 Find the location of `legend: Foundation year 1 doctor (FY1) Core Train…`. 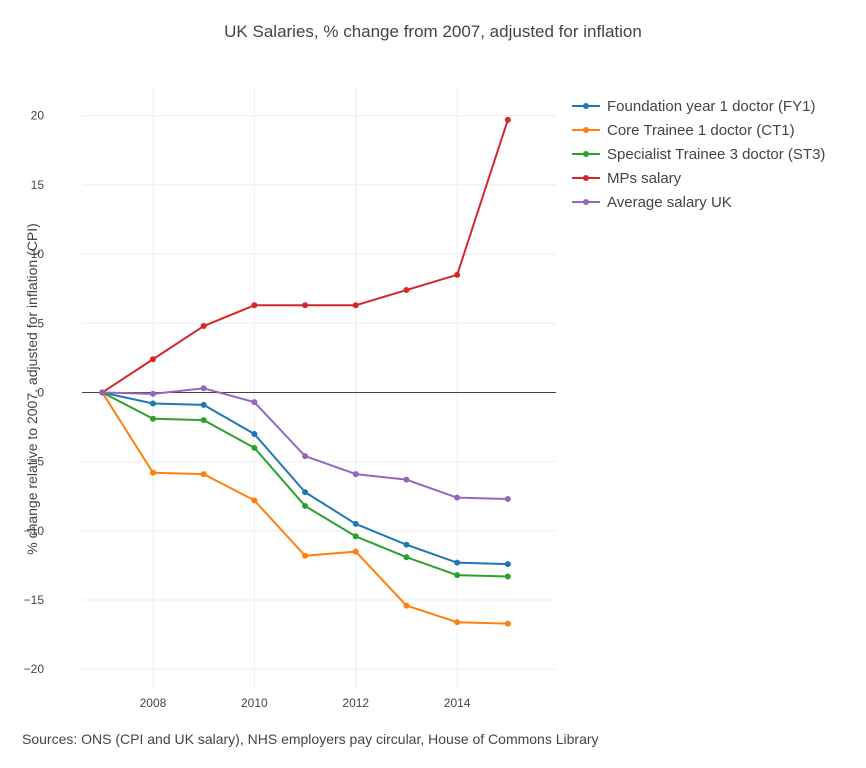

legend: Foundation year 1 doctor (FY1) Core Train… is located at coordinates (698, 154).